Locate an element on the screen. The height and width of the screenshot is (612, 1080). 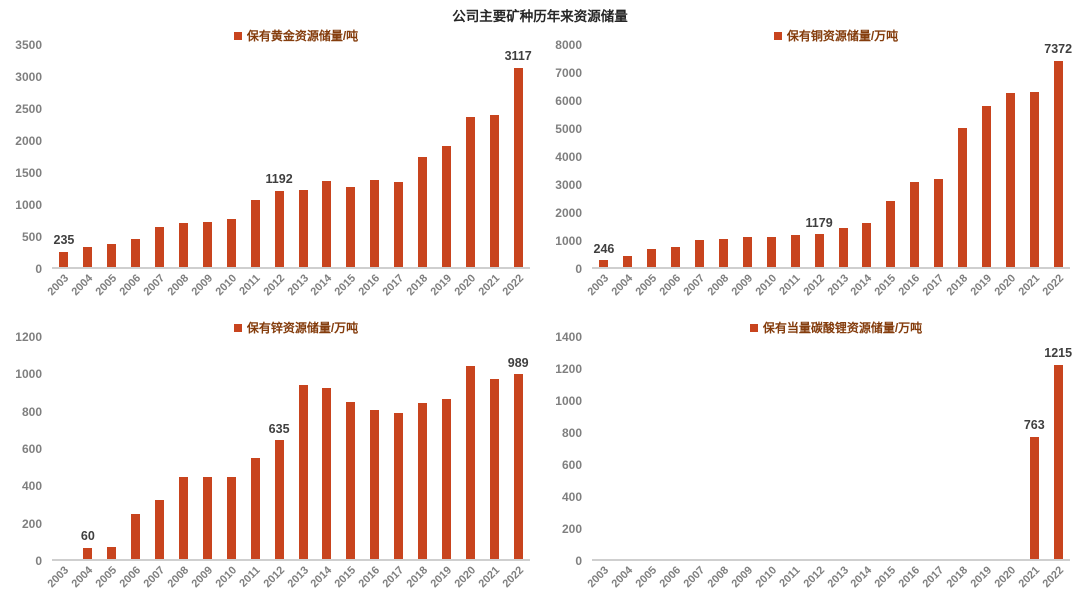
y-tick-label: 500 is located at coordinates (31, 237).